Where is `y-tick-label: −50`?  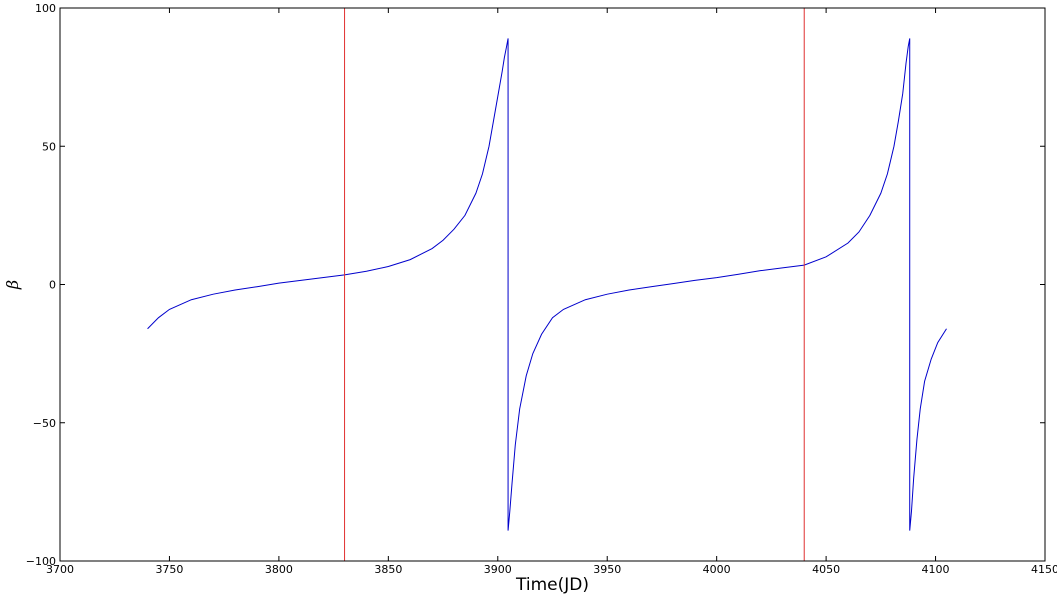 y-tick-label: −50 is located at coordinates (44, 423).